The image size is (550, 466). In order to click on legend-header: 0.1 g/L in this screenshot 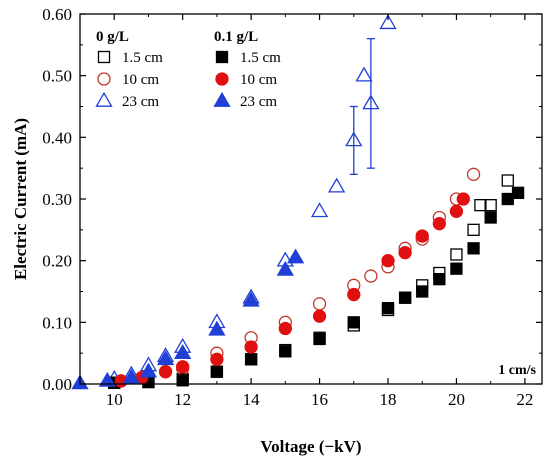, I will do `click(236, 37)`.